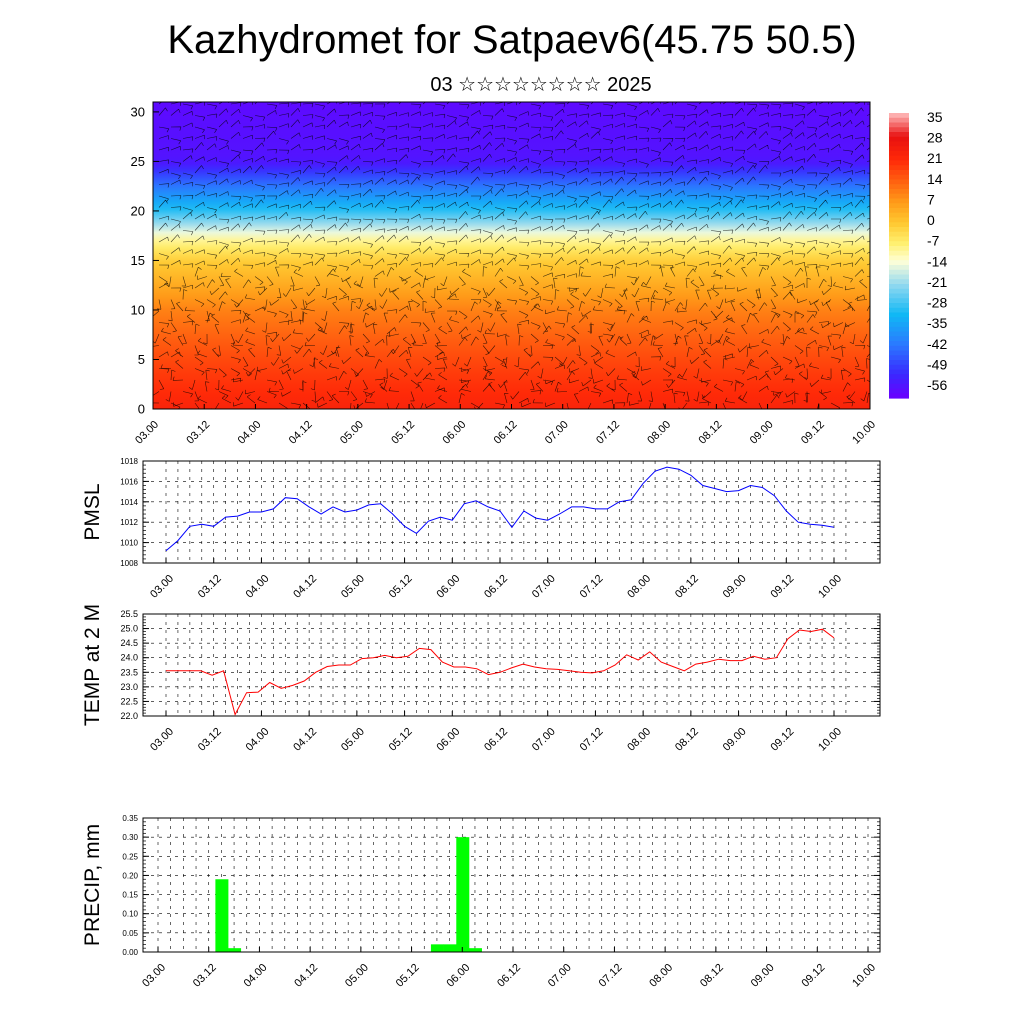  Describe the element at coordinates (92, 885) in the screenshot. I see `precip-y-label: PRECIP, mm` at that location.